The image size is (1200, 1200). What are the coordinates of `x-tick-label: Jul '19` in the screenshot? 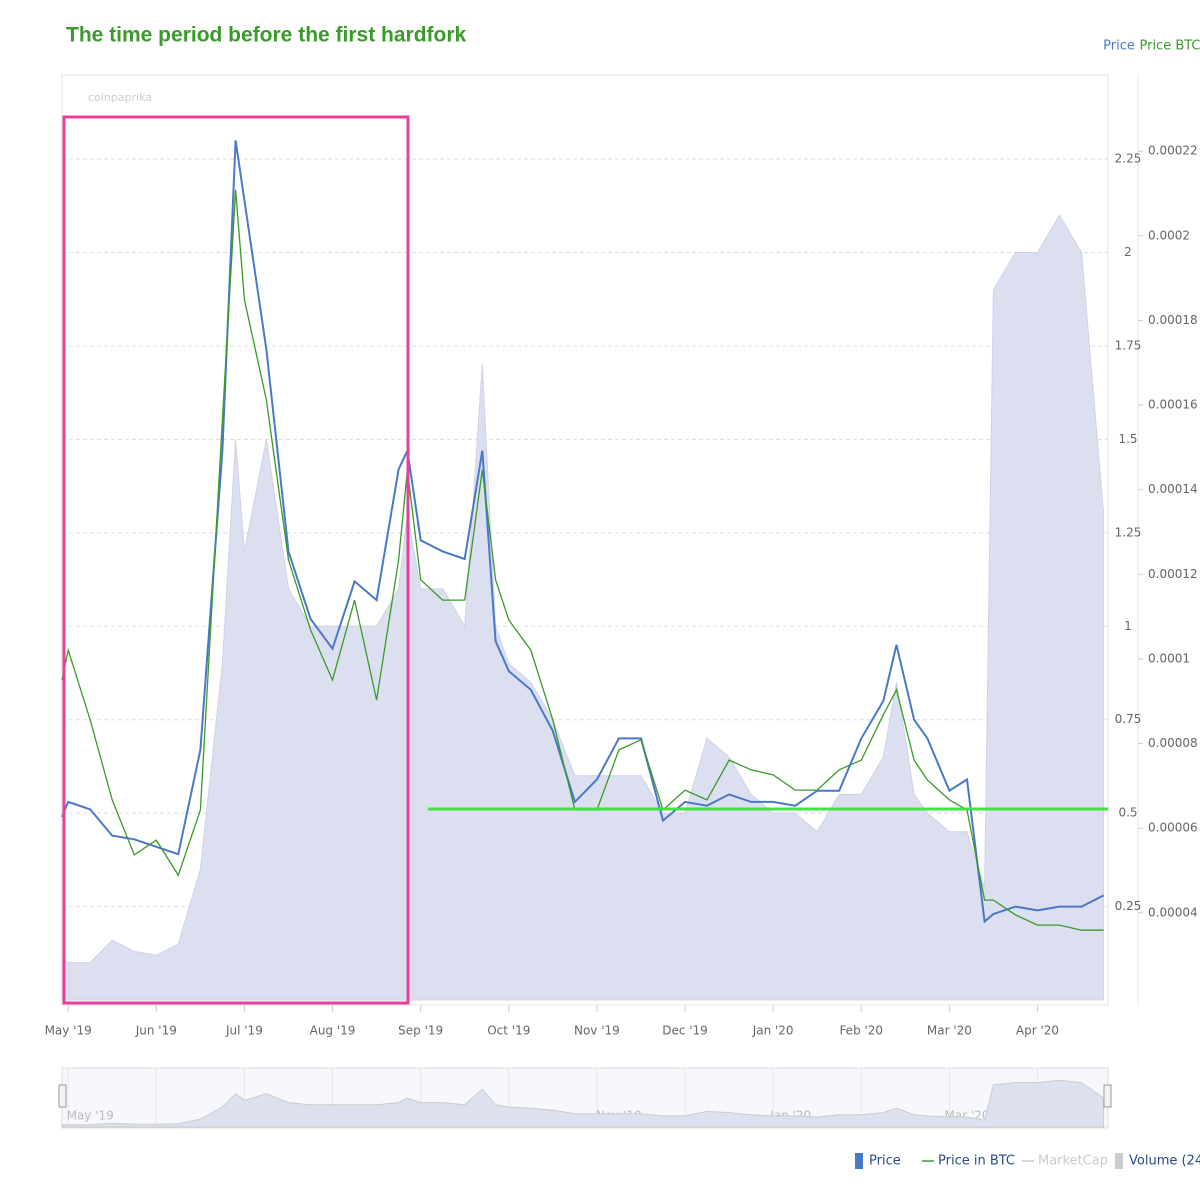 It's located at (244, 1031).